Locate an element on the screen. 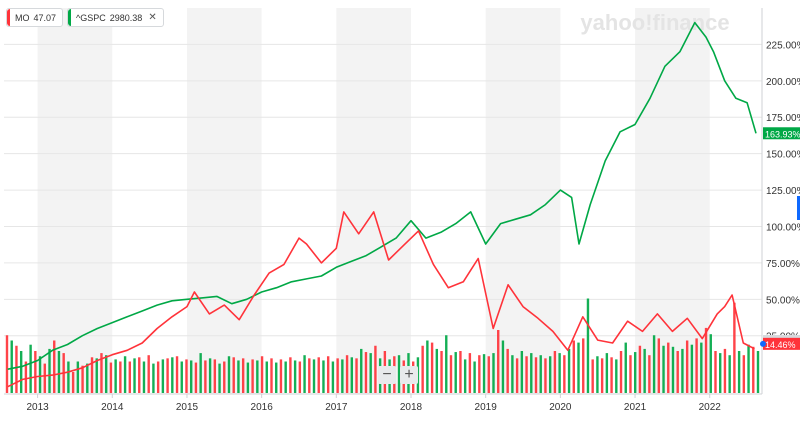 The height and width of the screenshot is (421, 800). x-tick-label: 2013 is located at coordinates (37, 407).